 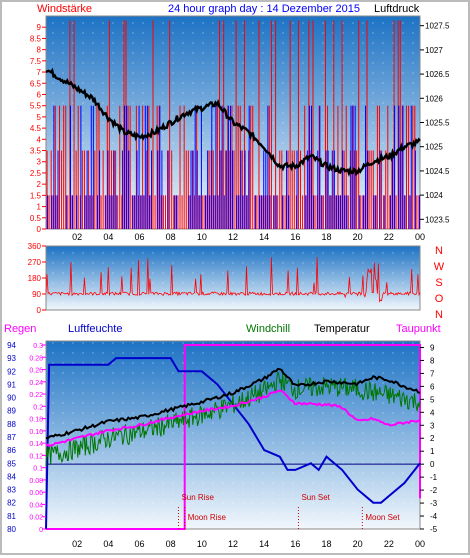 I want to click on humidity-tick-label: 93, so click(x=11, y=358).